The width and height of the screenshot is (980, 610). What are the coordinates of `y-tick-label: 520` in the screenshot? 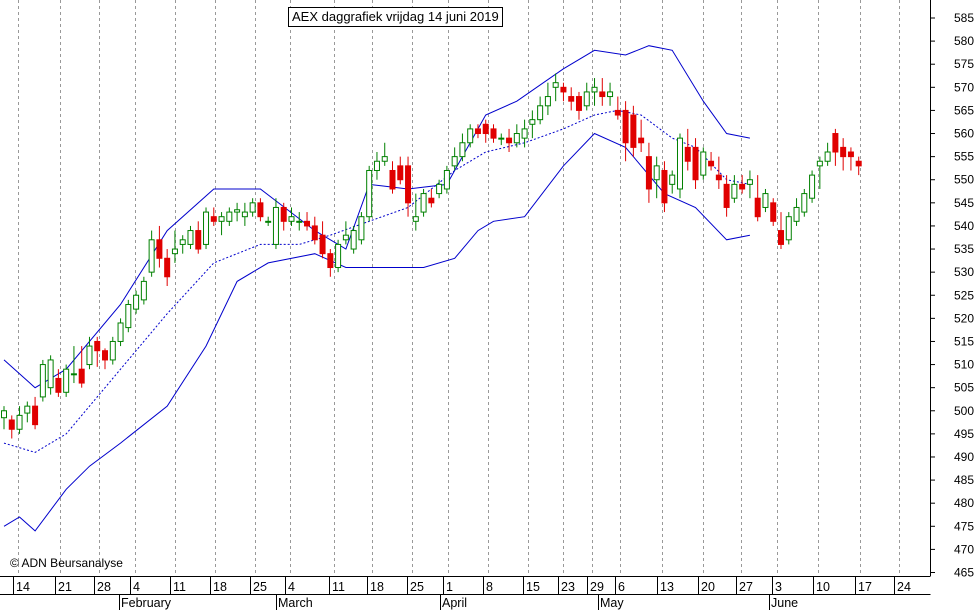 It's located at (964, 318).